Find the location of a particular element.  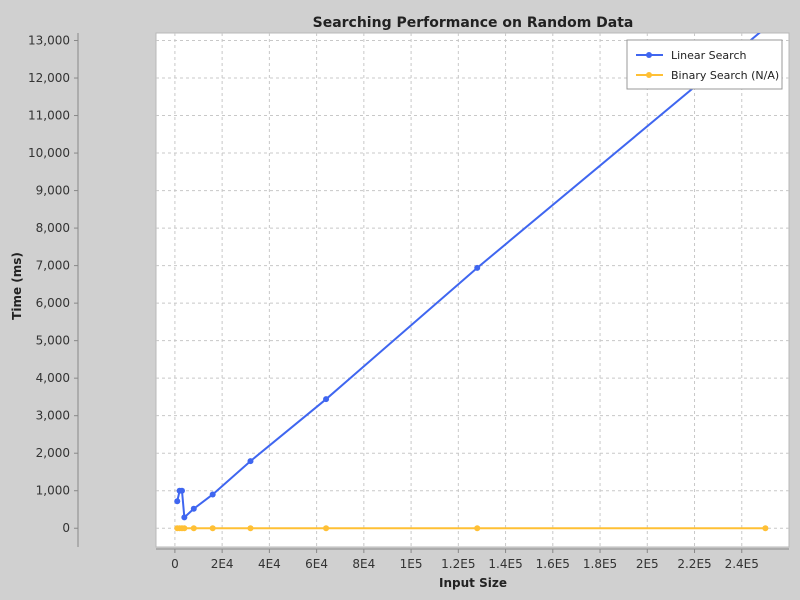

y-tick-label: 2,000 is located at coordinates (53, 453).